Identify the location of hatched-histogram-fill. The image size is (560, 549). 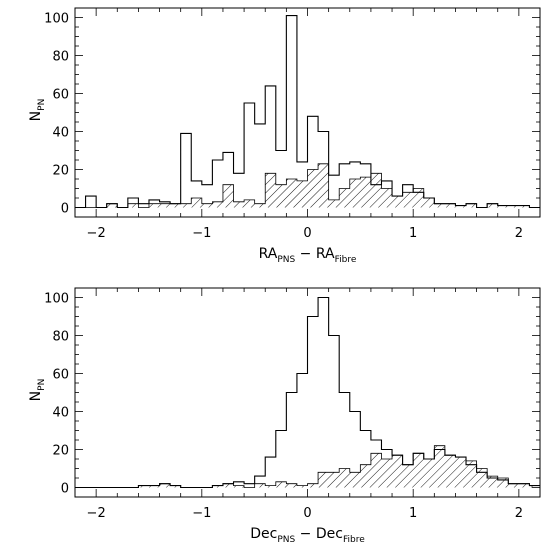
(307, 466).